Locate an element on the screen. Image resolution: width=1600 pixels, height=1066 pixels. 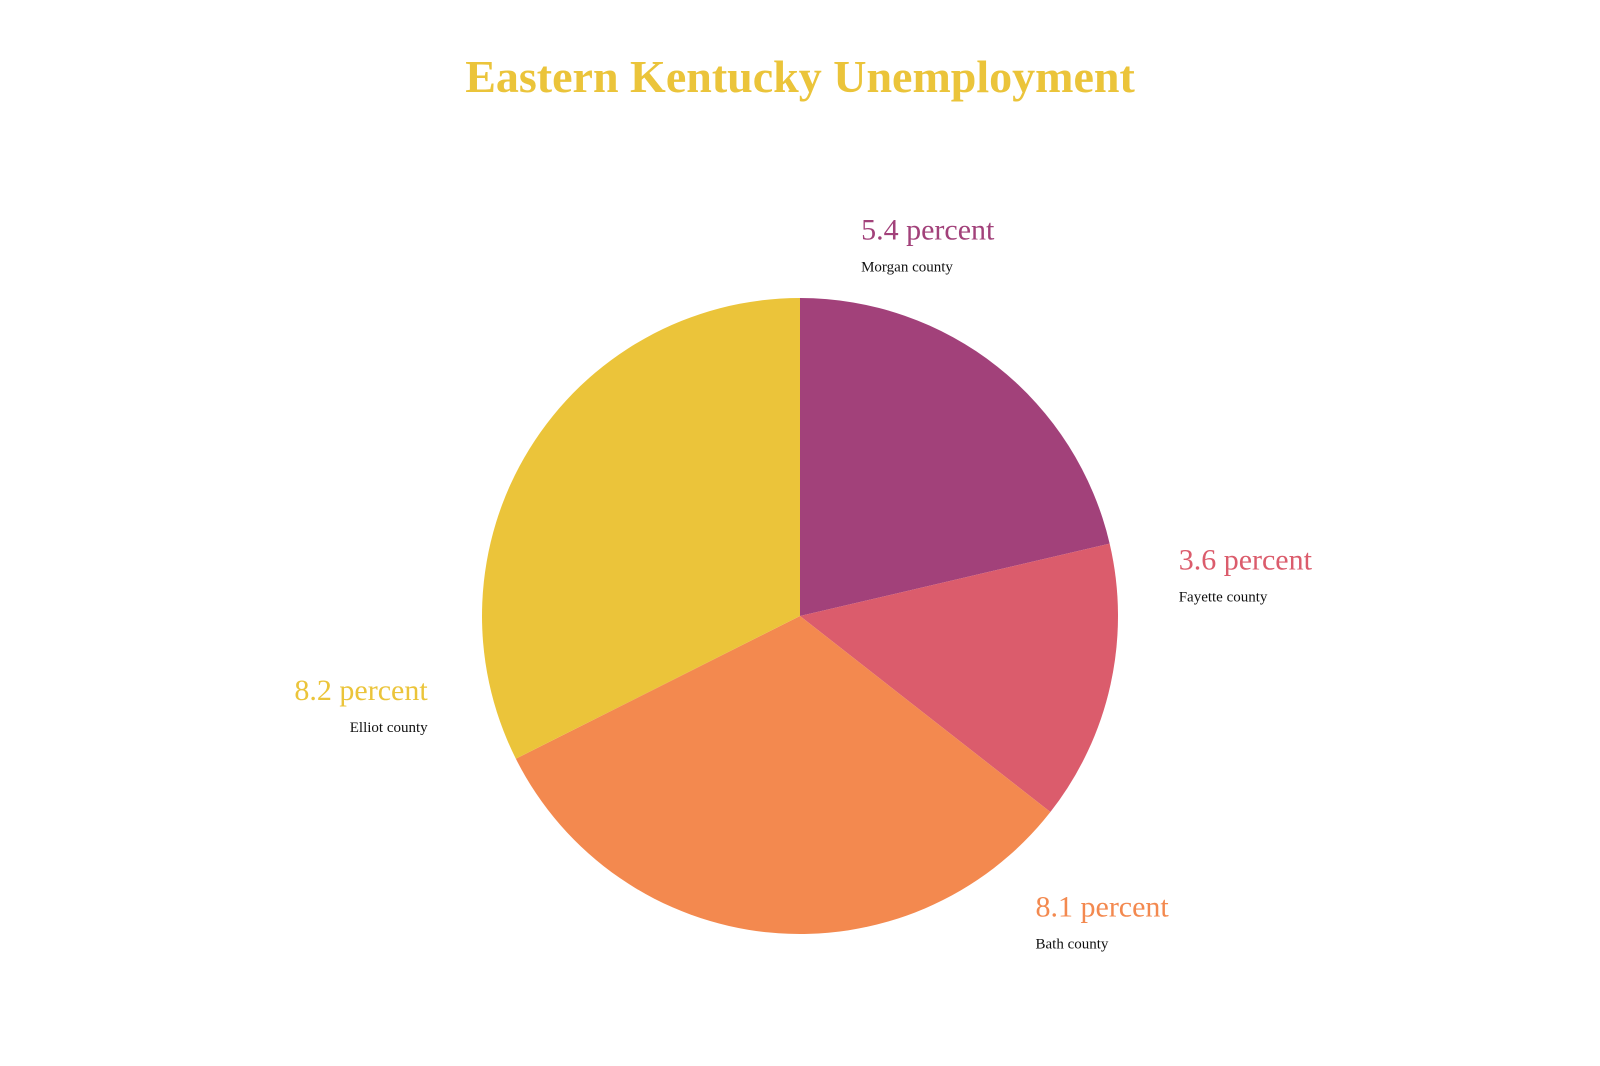
category-label-elliot-county: Elliot county is located at coordinates (389, 728).